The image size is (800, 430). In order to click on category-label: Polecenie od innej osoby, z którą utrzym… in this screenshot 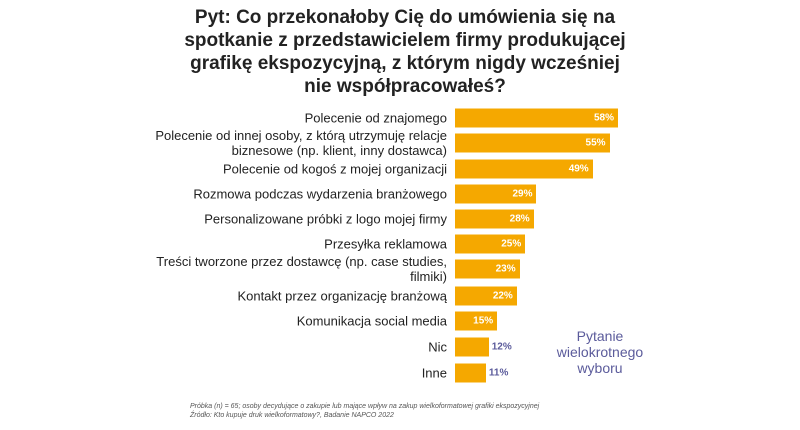, I will do `click(301, 143)`.